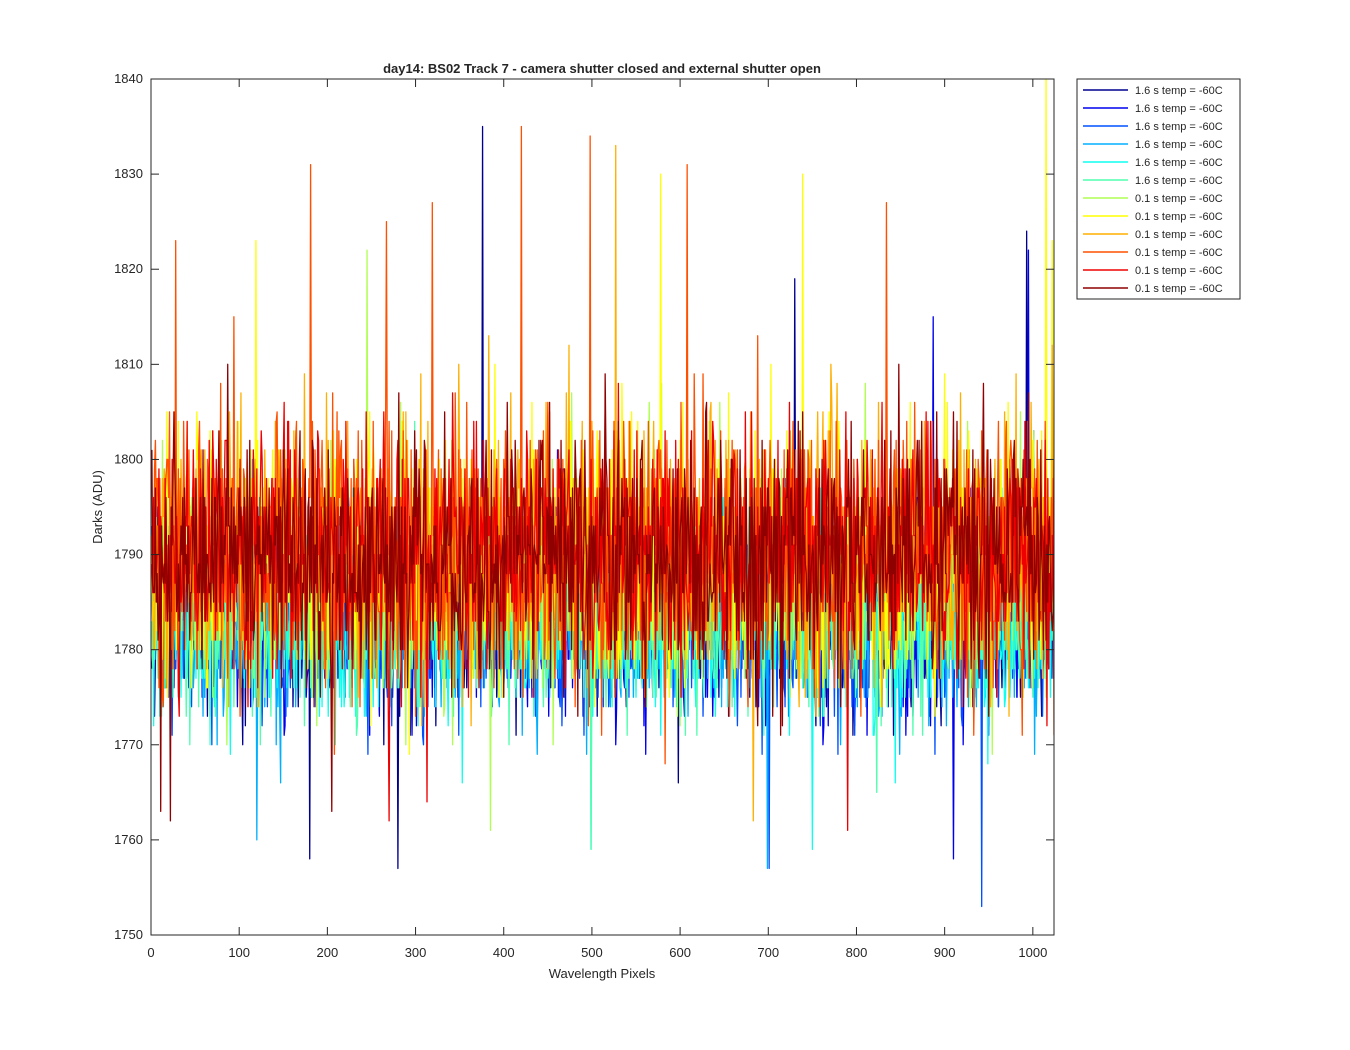  I want to click on y-tick-label: 1820, so click(128, 268).